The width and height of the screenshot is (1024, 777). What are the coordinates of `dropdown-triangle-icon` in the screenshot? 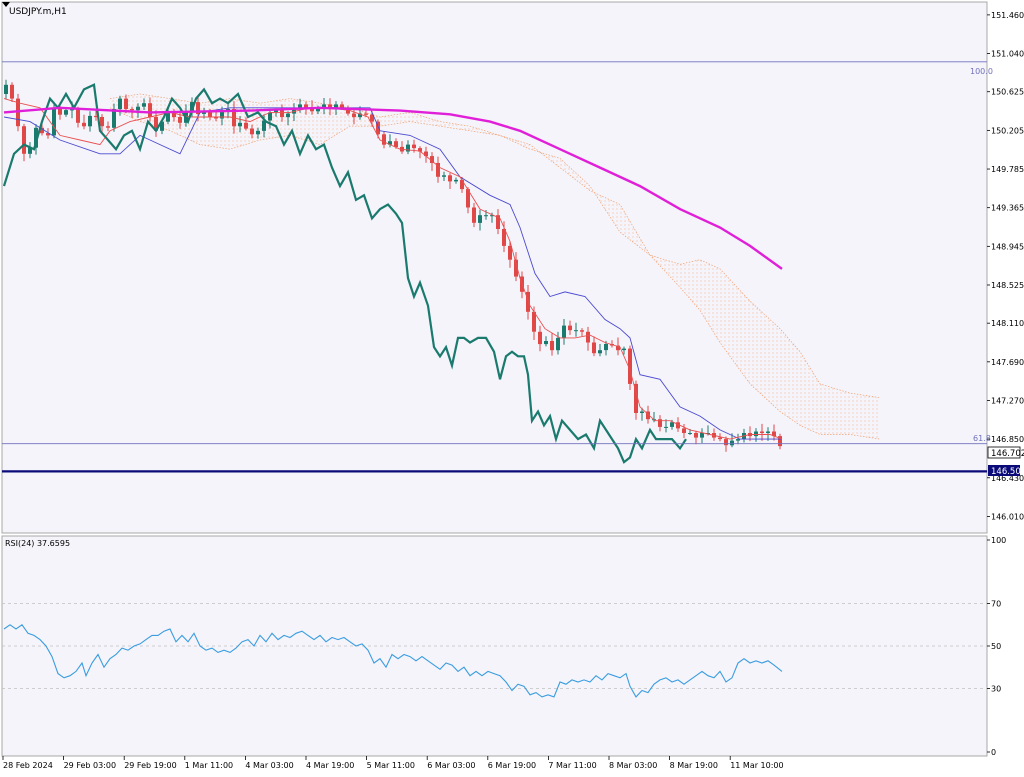 It's located at (6, 4).